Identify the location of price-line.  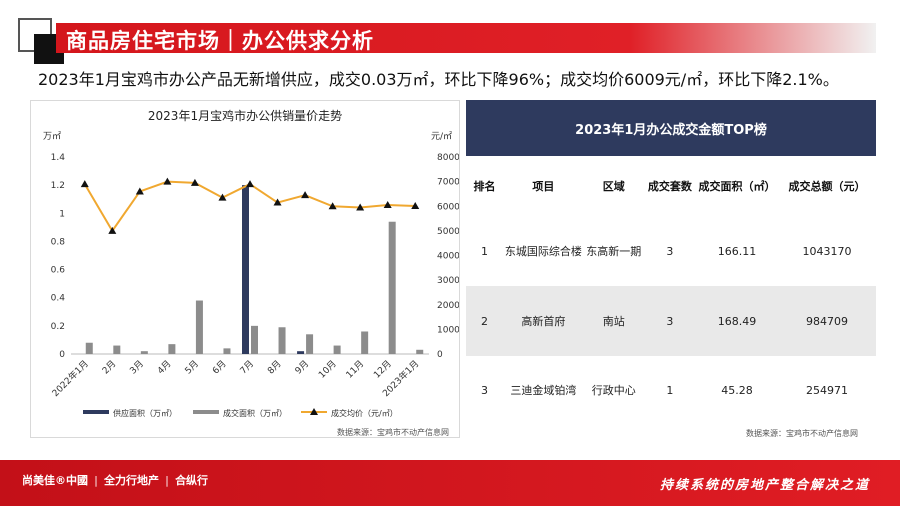
(249, 206).